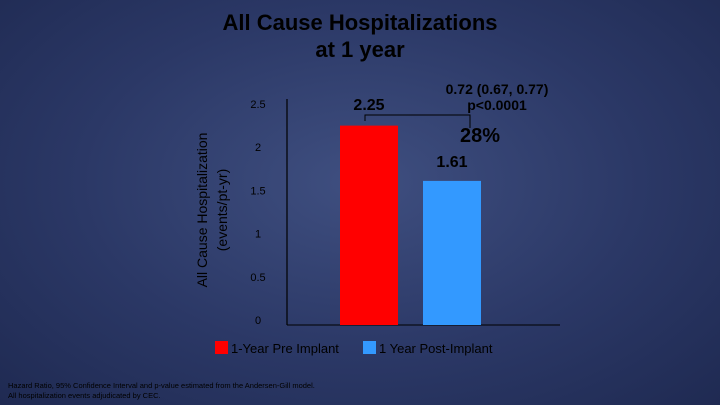 The width and height of the screenshot is (720, 405). Describe the element at coordinates (452, 252) in the screenshot. I see `bar-post-implant` at that location.